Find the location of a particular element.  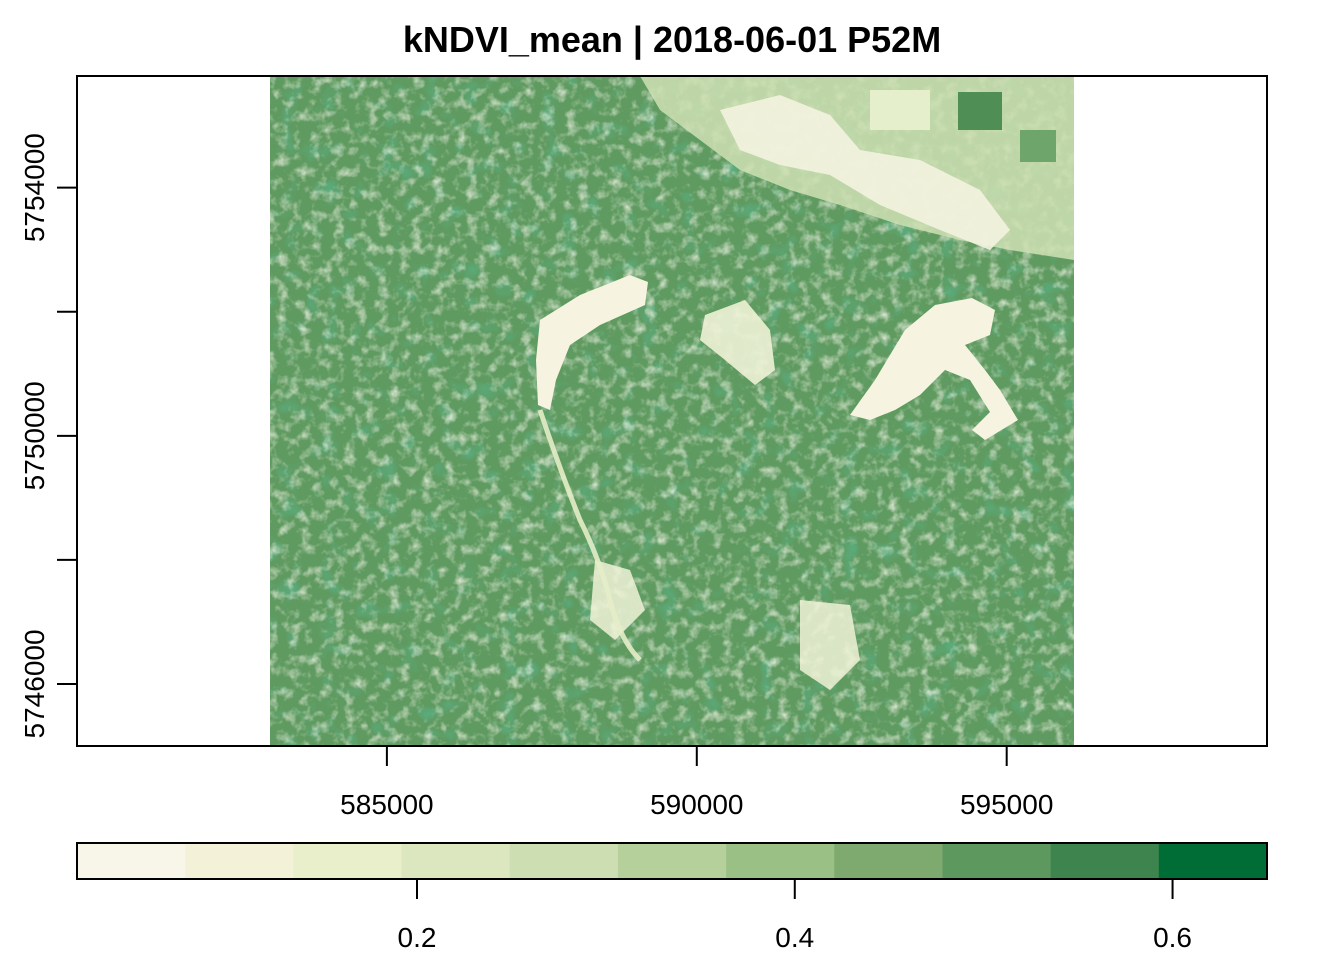

reservoir-east is located at coordinates (934, 369).